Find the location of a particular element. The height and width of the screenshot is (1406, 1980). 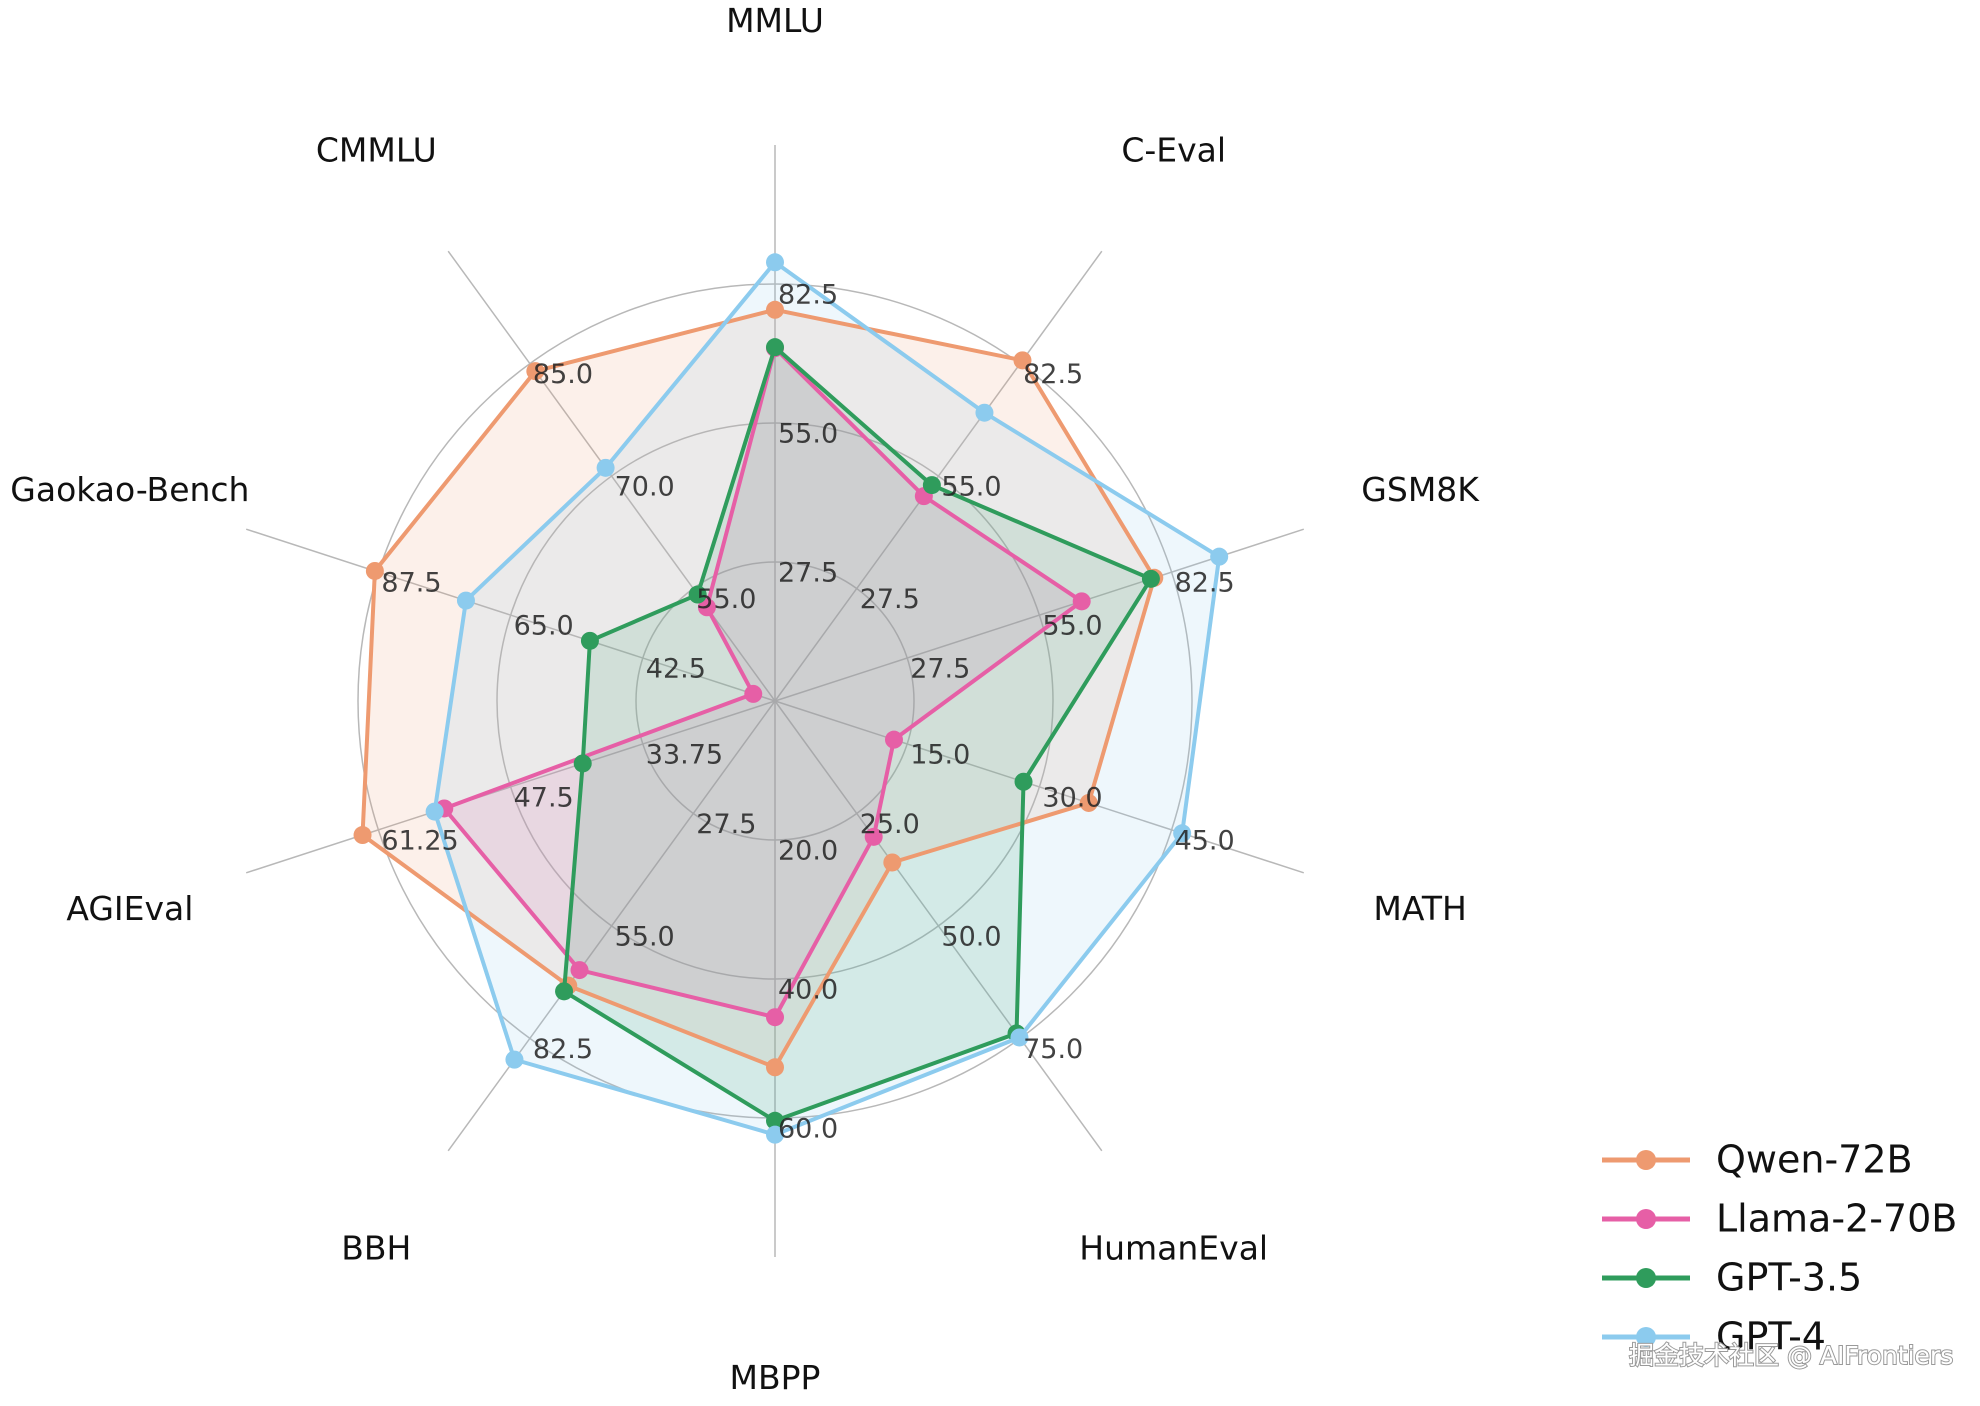

axis-label: BBH is located at coordinates (376, 1247).